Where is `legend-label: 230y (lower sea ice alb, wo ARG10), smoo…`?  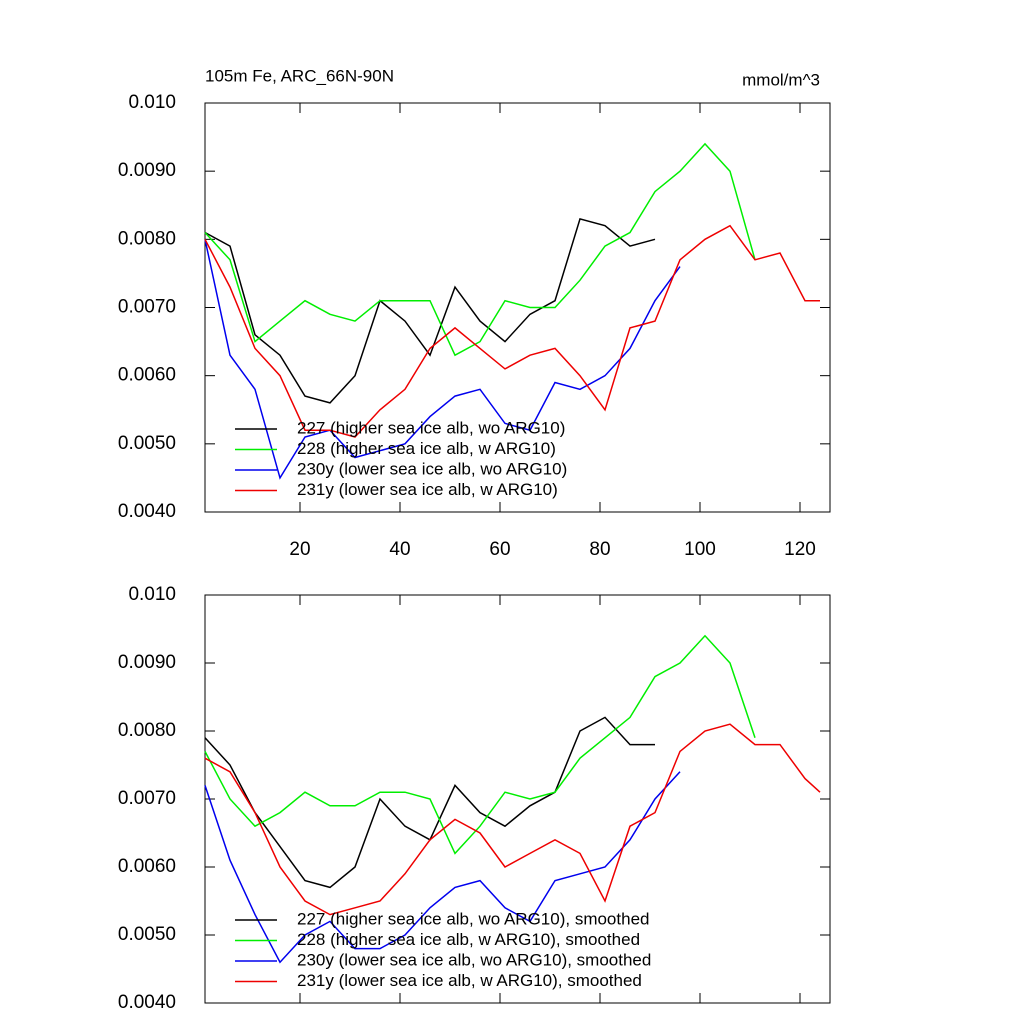
legend-label: 230y (lower sea ice alb, wo ARG10), smoo… is located at coordinates (474, 959).